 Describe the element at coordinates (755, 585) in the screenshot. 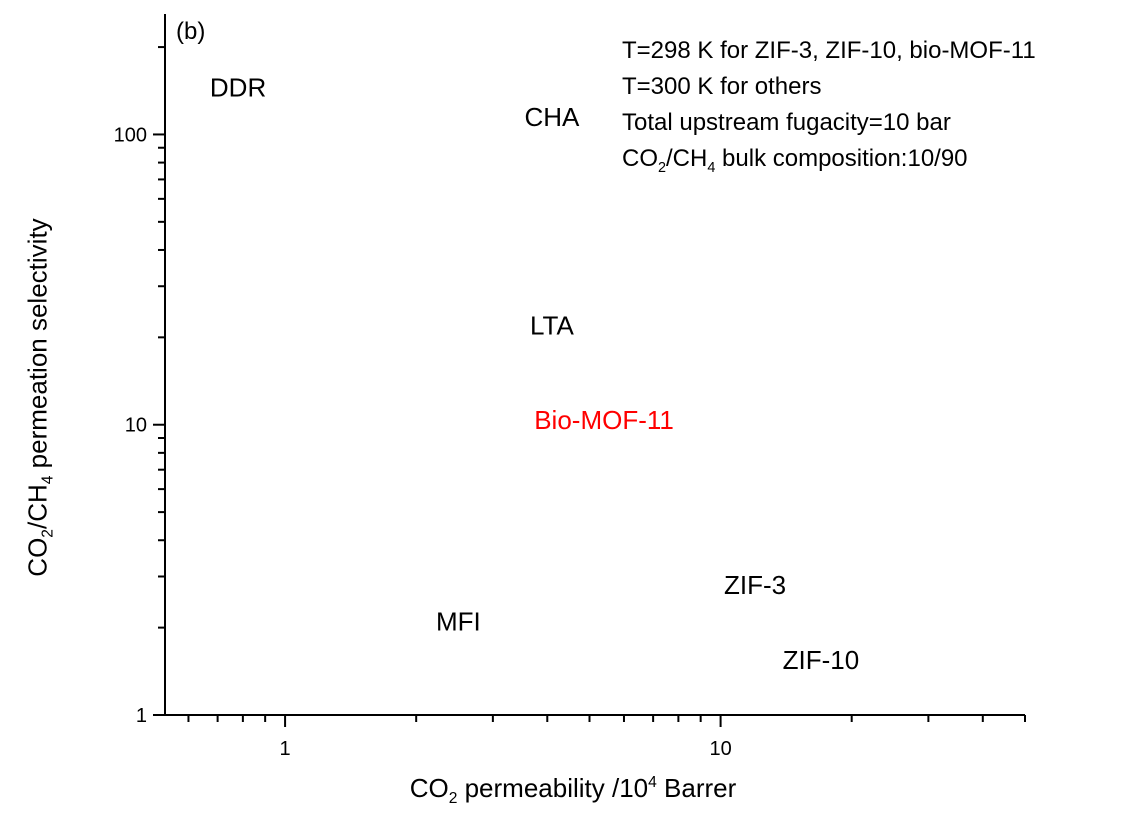

I see `point-label-zif-3: ZIF-3` at that location.